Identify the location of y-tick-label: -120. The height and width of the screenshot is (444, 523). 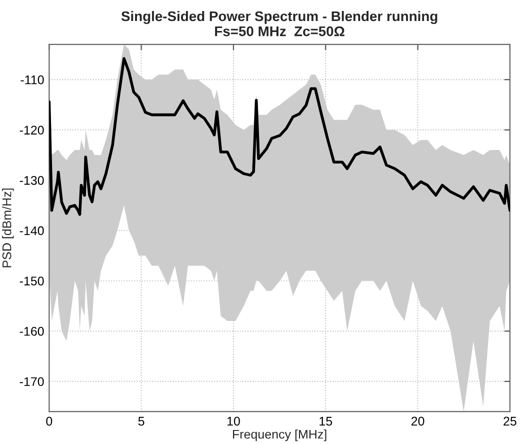
(32, 130).